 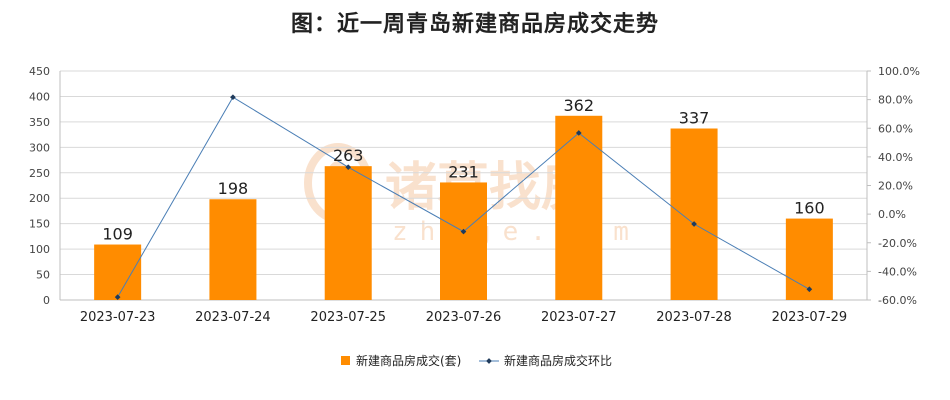 What do you see at coordinates (345, 360) in the screenshot?
I see `legend-bar-swatch` at bounding box center [345, 360].